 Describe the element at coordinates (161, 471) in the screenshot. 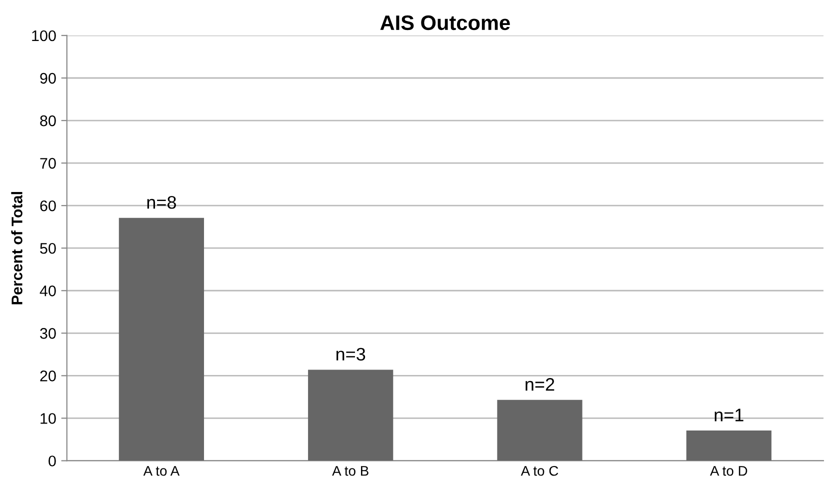

I see `x-tick-label: A to A` at that location.